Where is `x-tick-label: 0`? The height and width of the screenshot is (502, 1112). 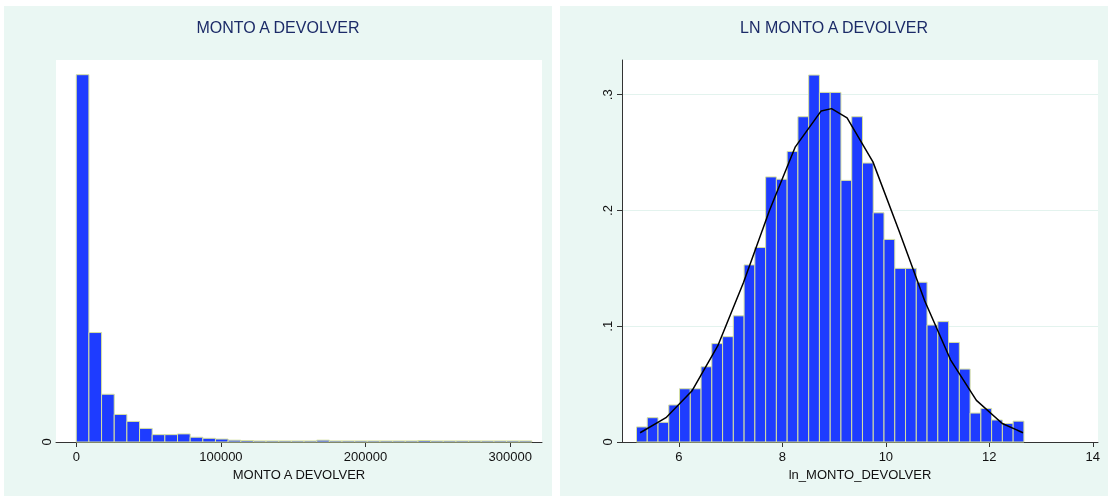 x-tick-label: 0 is located at coordinates (76, 456).